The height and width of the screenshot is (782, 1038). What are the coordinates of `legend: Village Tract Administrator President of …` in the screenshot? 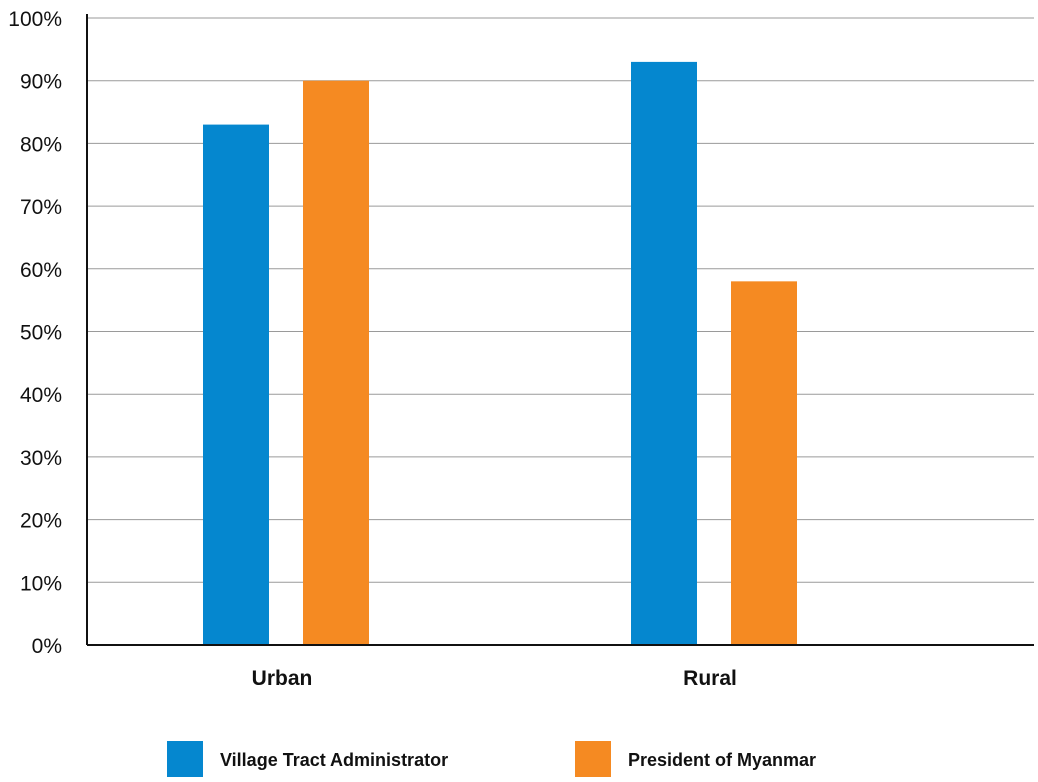 It's located at (491, 759).